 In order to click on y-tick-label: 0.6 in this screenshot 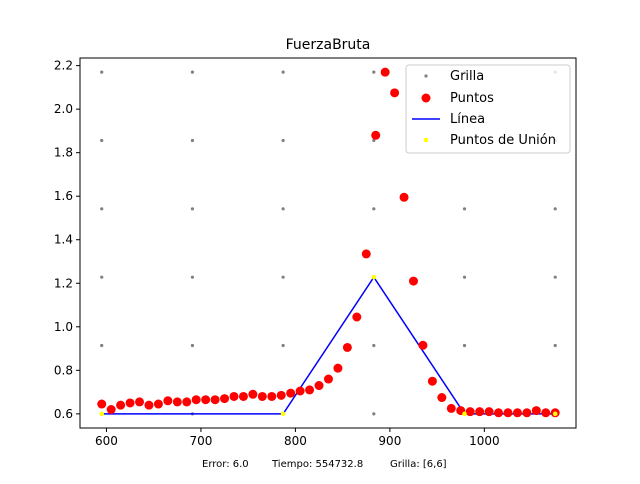, I will do `click(63, 414)`.